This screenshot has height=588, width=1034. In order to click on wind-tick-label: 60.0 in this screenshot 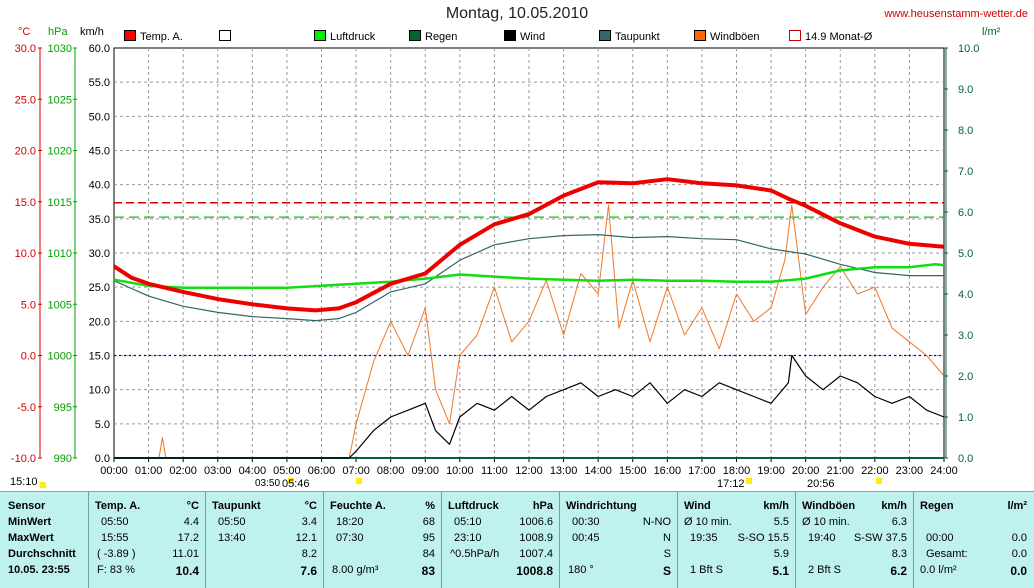, I will do `click(99, 49)`.